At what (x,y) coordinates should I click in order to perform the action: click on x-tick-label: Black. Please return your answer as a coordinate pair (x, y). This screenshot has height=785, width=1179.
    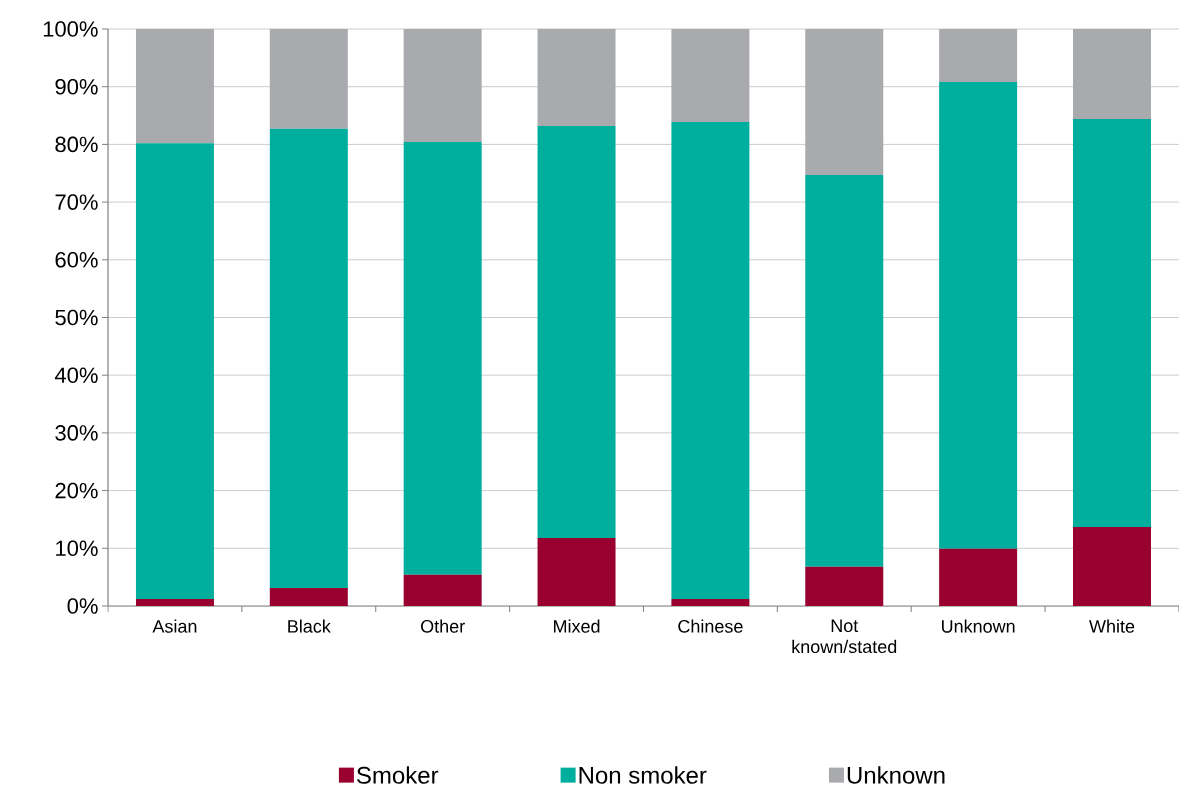
    Looking at the image, I should click on (309, 626).